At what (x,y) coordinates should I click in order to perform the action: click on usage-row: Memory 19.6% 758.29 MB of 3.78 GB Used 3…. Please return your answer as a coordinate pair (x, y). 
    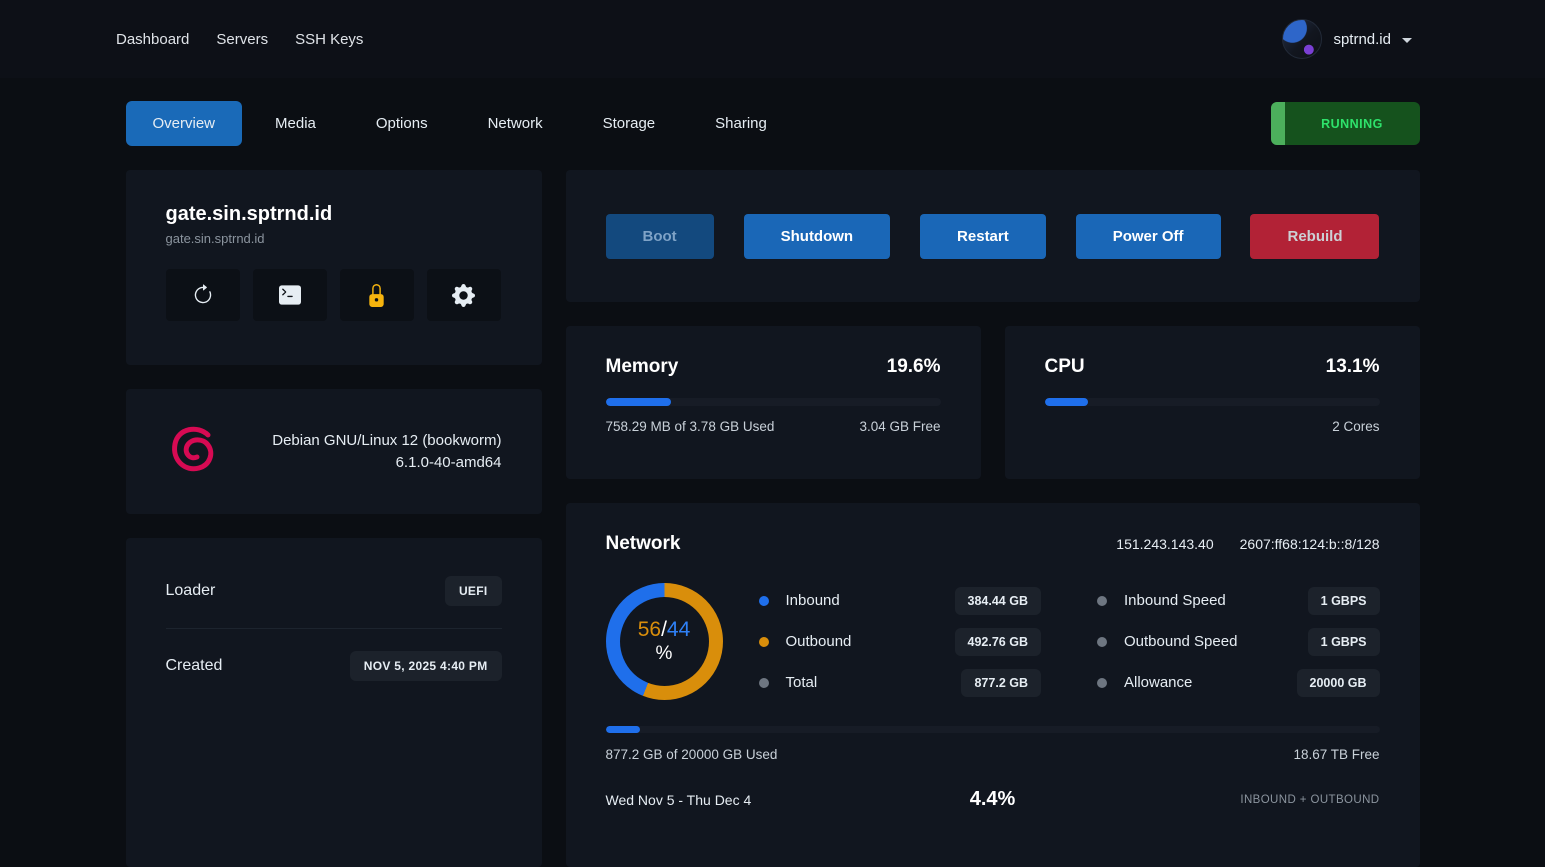
    Looking at the image, I should click on (992, 402).